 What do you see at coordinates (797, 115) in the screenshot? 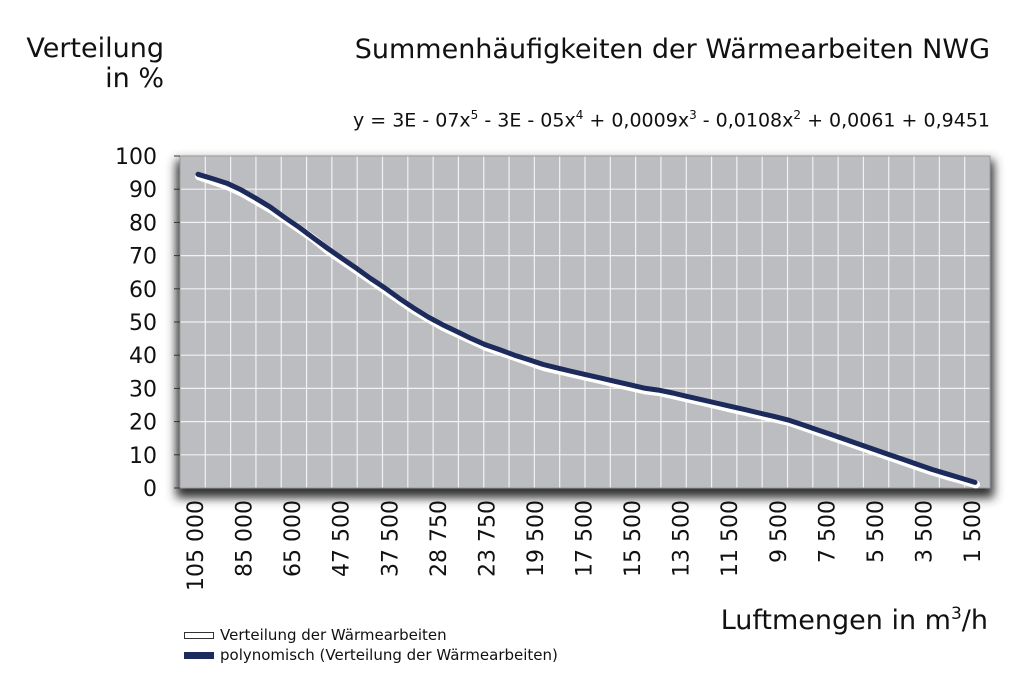
I see `formula-exponent: 2` at bounding box center [797, 115].